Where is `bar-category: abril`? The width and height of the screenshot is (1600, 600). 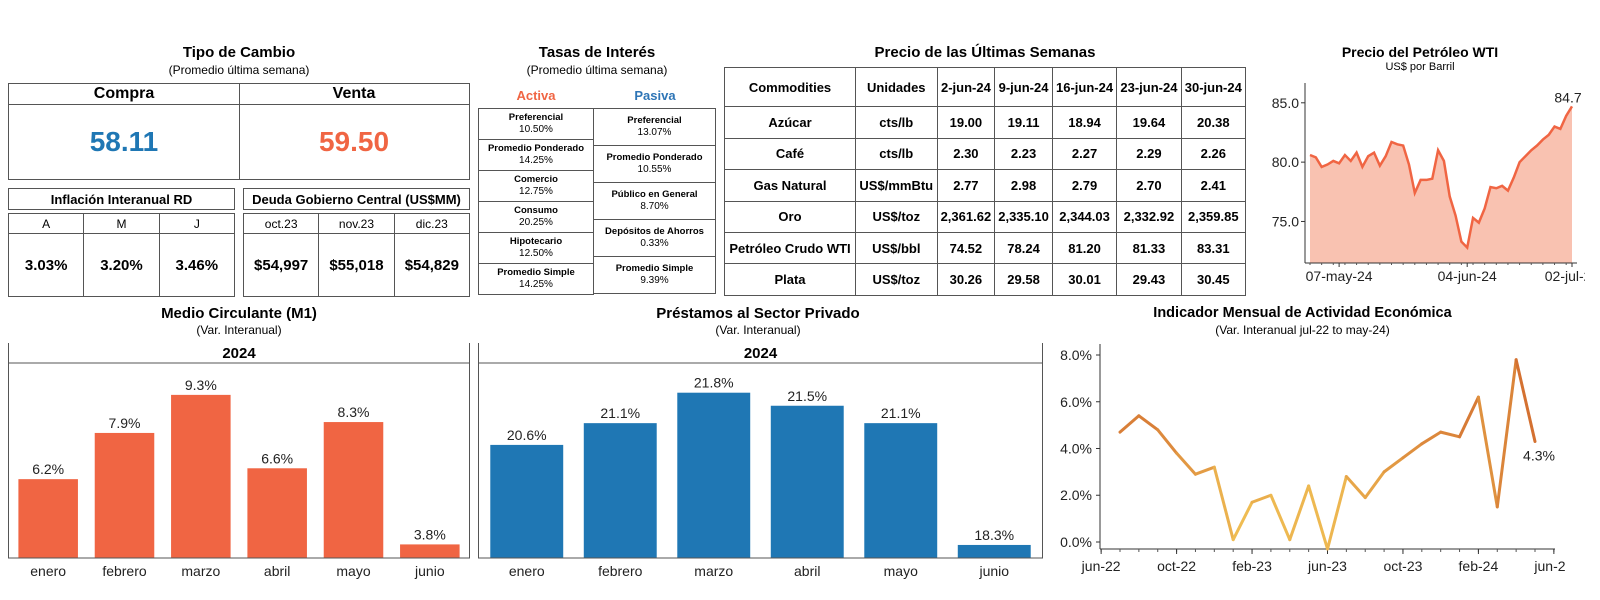
bar-category: abril is located at coordinates (277, 571).